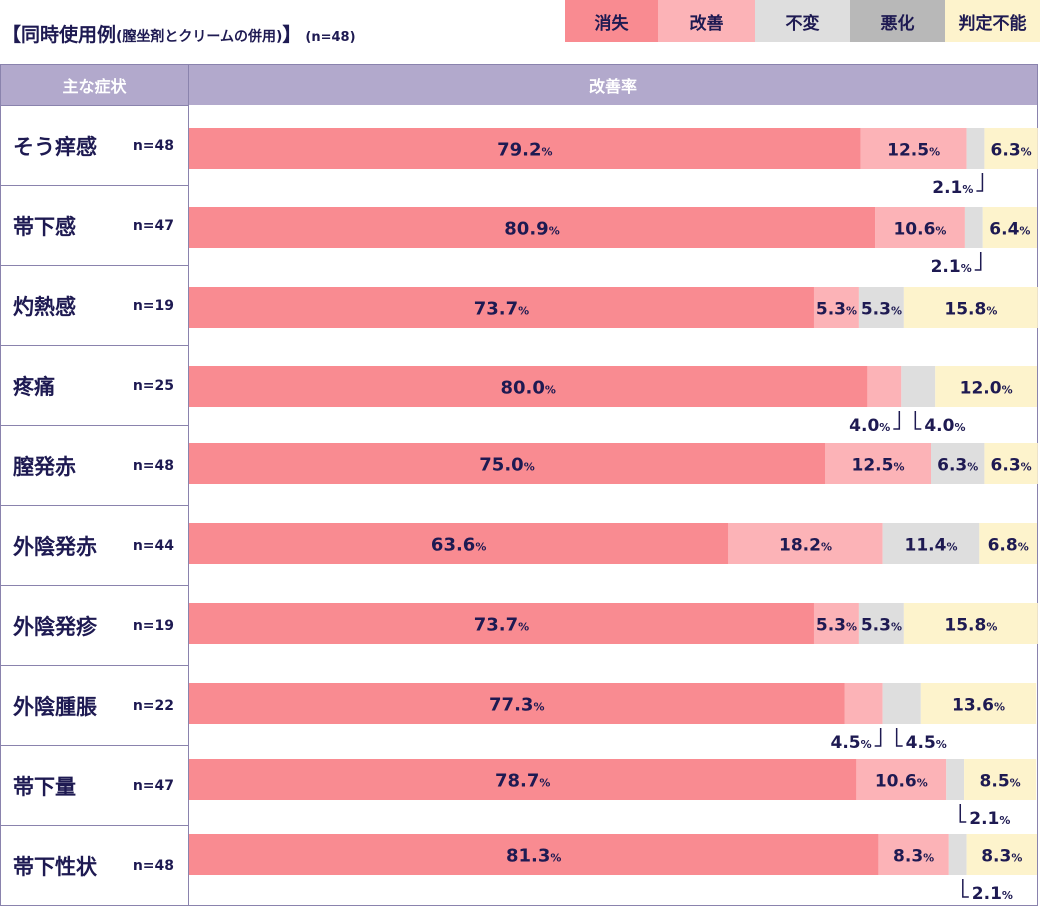 The width and height of the screenshot is (1040, 908). Describe the element at coordinates (613, 85) in the screenshot. I see `header-rate: 改善率` at that location.